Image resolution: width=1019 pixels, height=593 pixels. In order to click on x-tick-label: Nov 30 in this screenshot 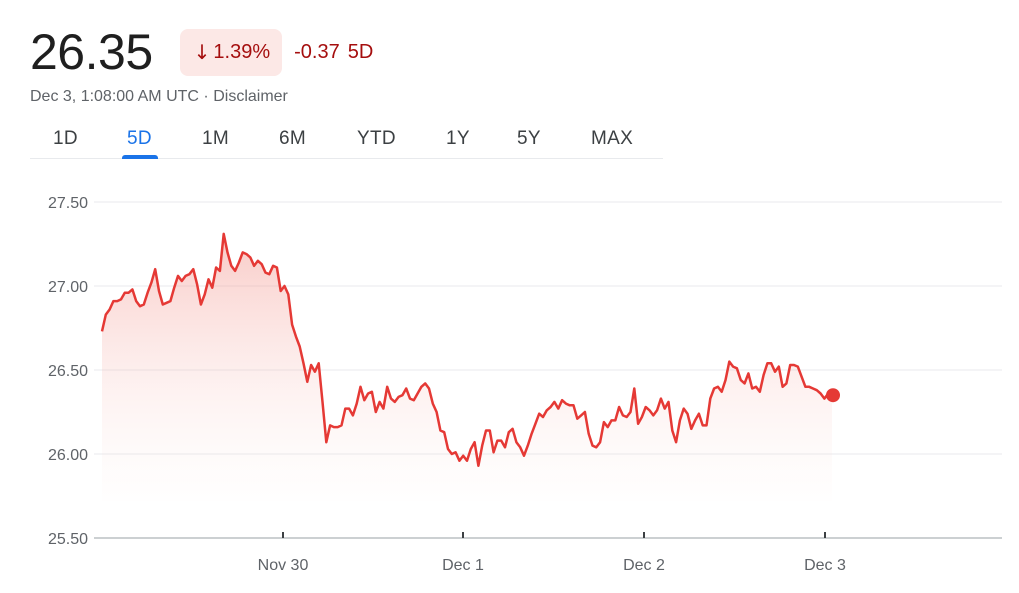, I will do `click(283, 565)`.